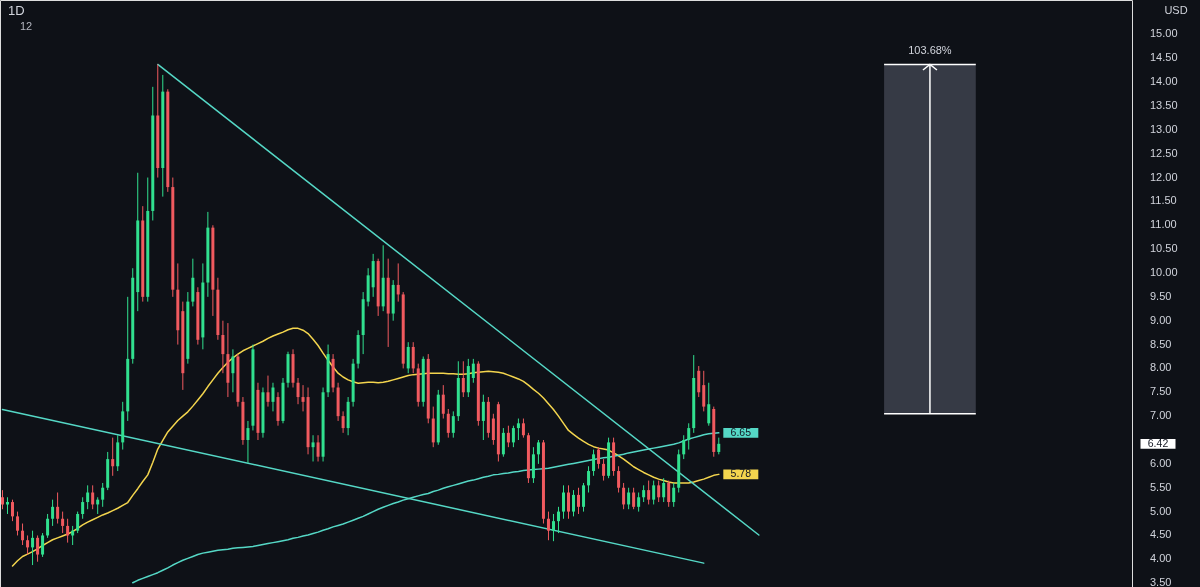 This screenshot has width=1200, height=587. Describe the element at coordinates (1164, 152) in the screenshot. I see `y-tick-label: 12.50` at that location.